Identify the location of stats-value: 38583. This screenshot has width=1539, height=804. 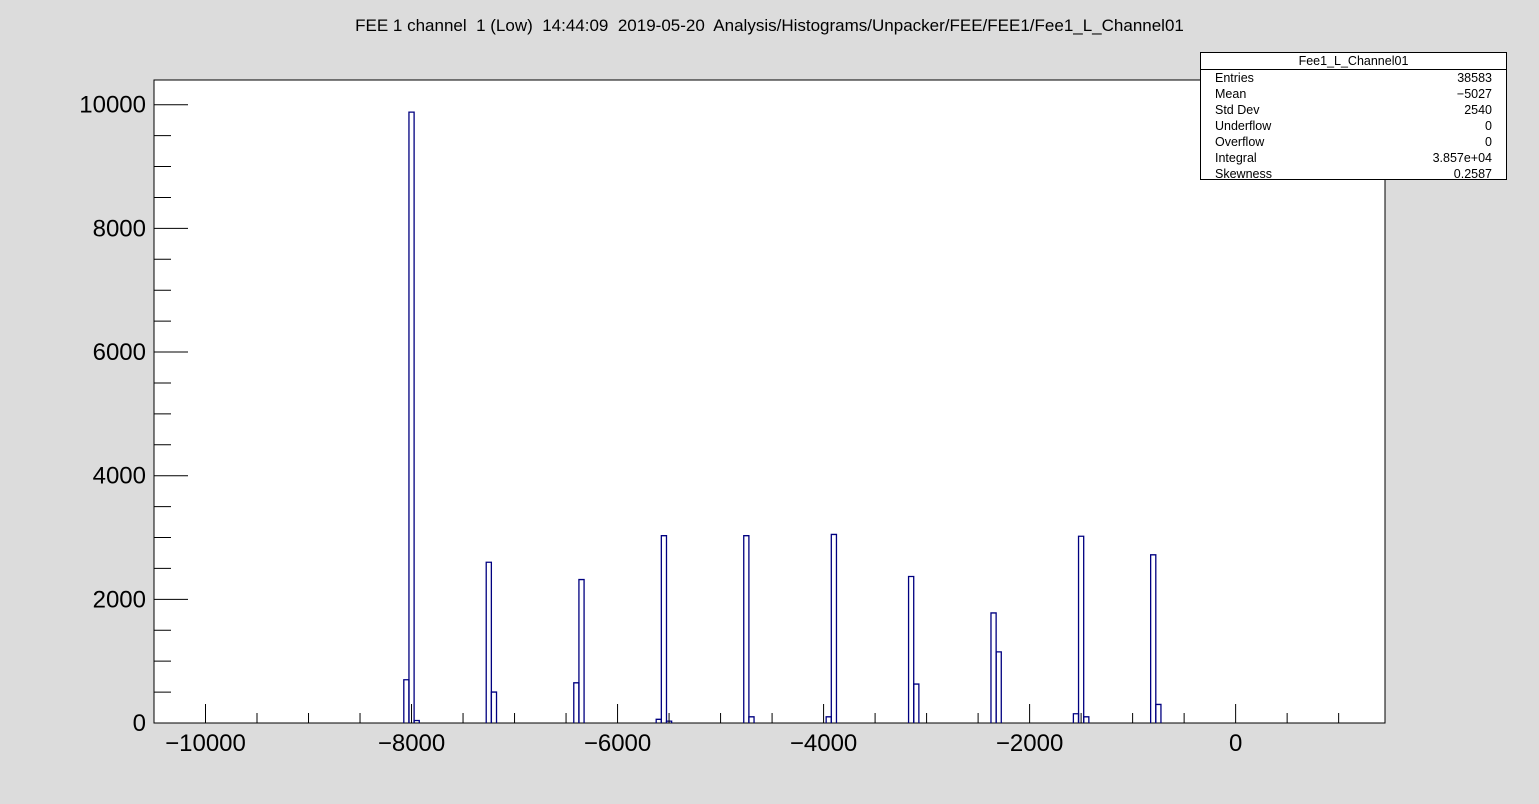
(1474, 78).